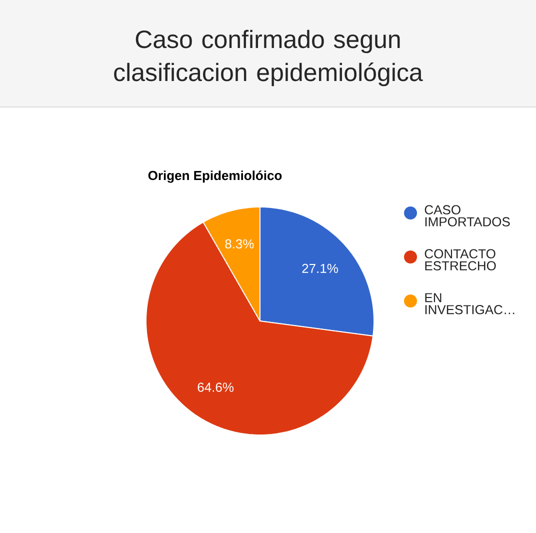  I want to click on legend-label: CONTACTO ESTRECHO, so click(460, 259).